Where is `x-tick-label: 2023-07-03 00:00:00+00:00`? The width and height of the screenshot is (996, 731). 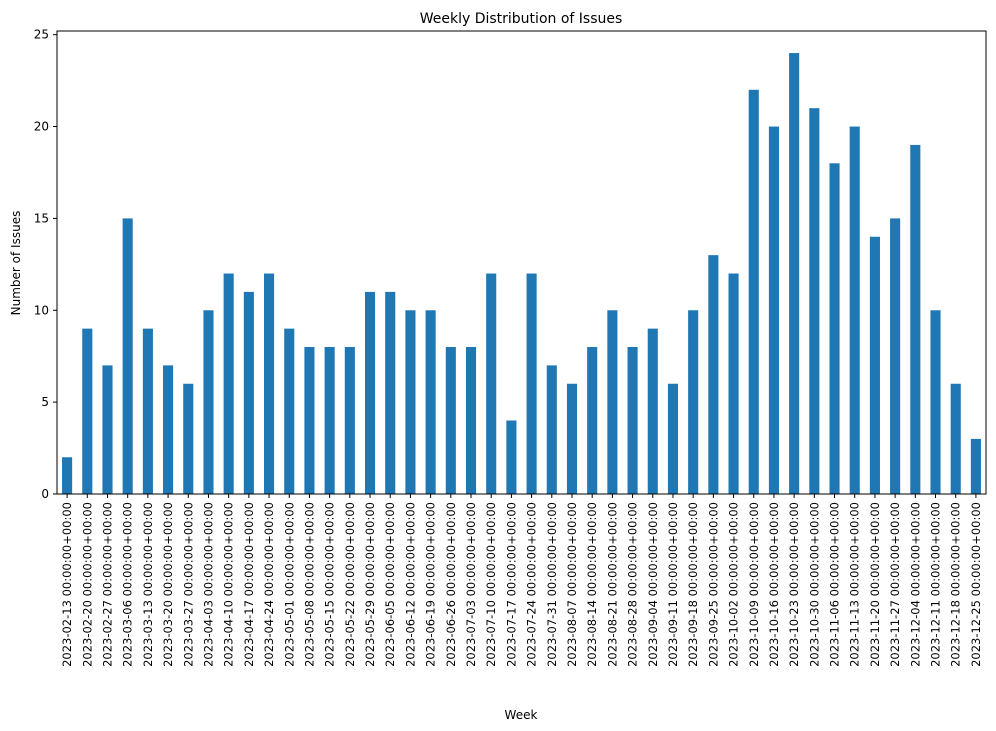
x-tick-label: 2023-07-03 00:00:00+00:00 is located at coordinates (471, 584).